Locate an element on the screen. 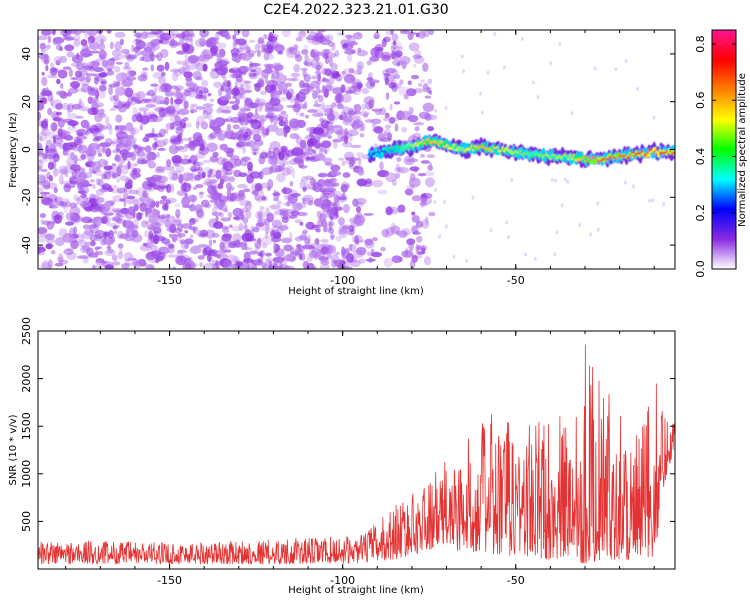  spectrogram-x-axis-label: Height of straight line (km) is located at coordinates (356, 291).